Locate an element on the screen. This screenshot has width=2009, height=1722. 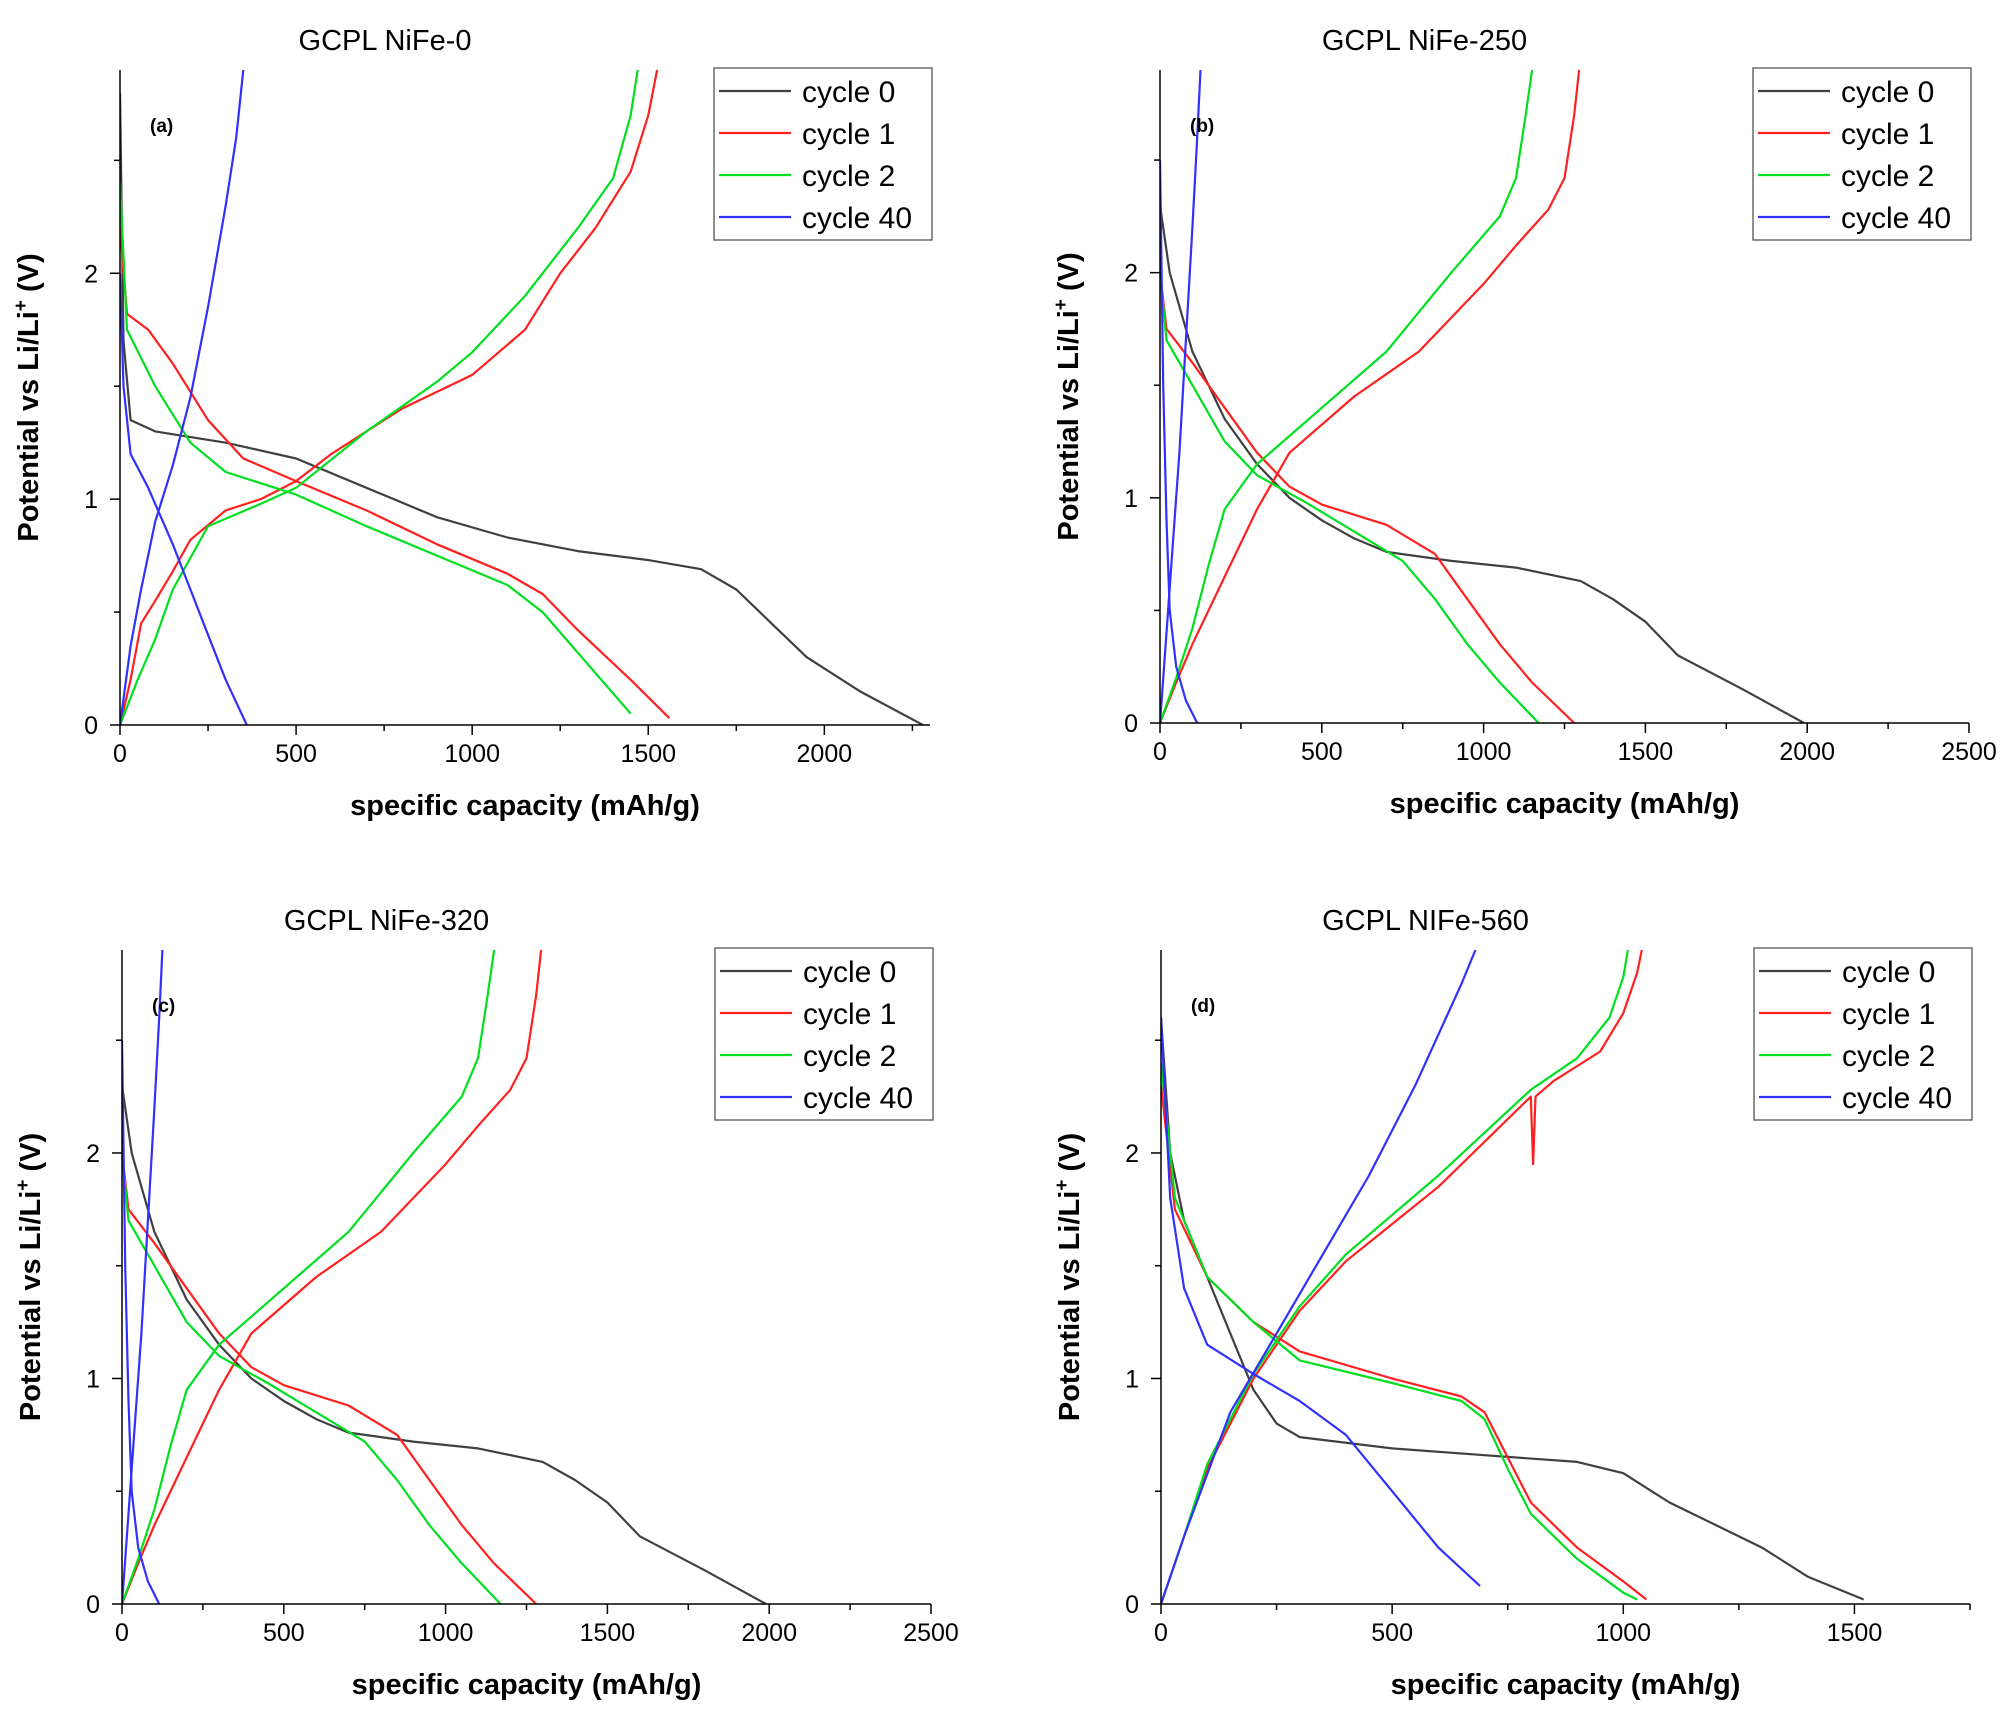
series-line-cycle-0-discharge is located at coordinates (522, 408).